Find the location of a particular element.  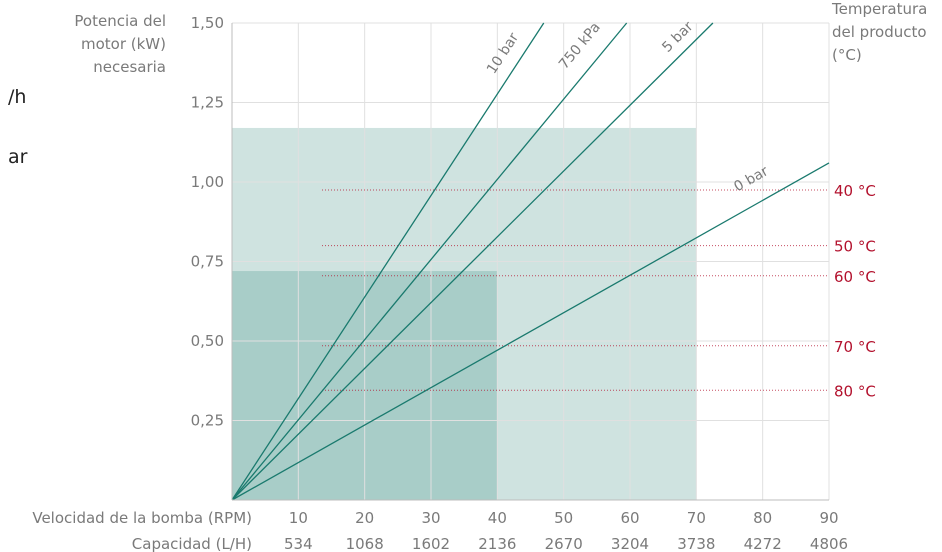

y-axis-title-line-1: Potencia del is located at coordinates (120, 21).